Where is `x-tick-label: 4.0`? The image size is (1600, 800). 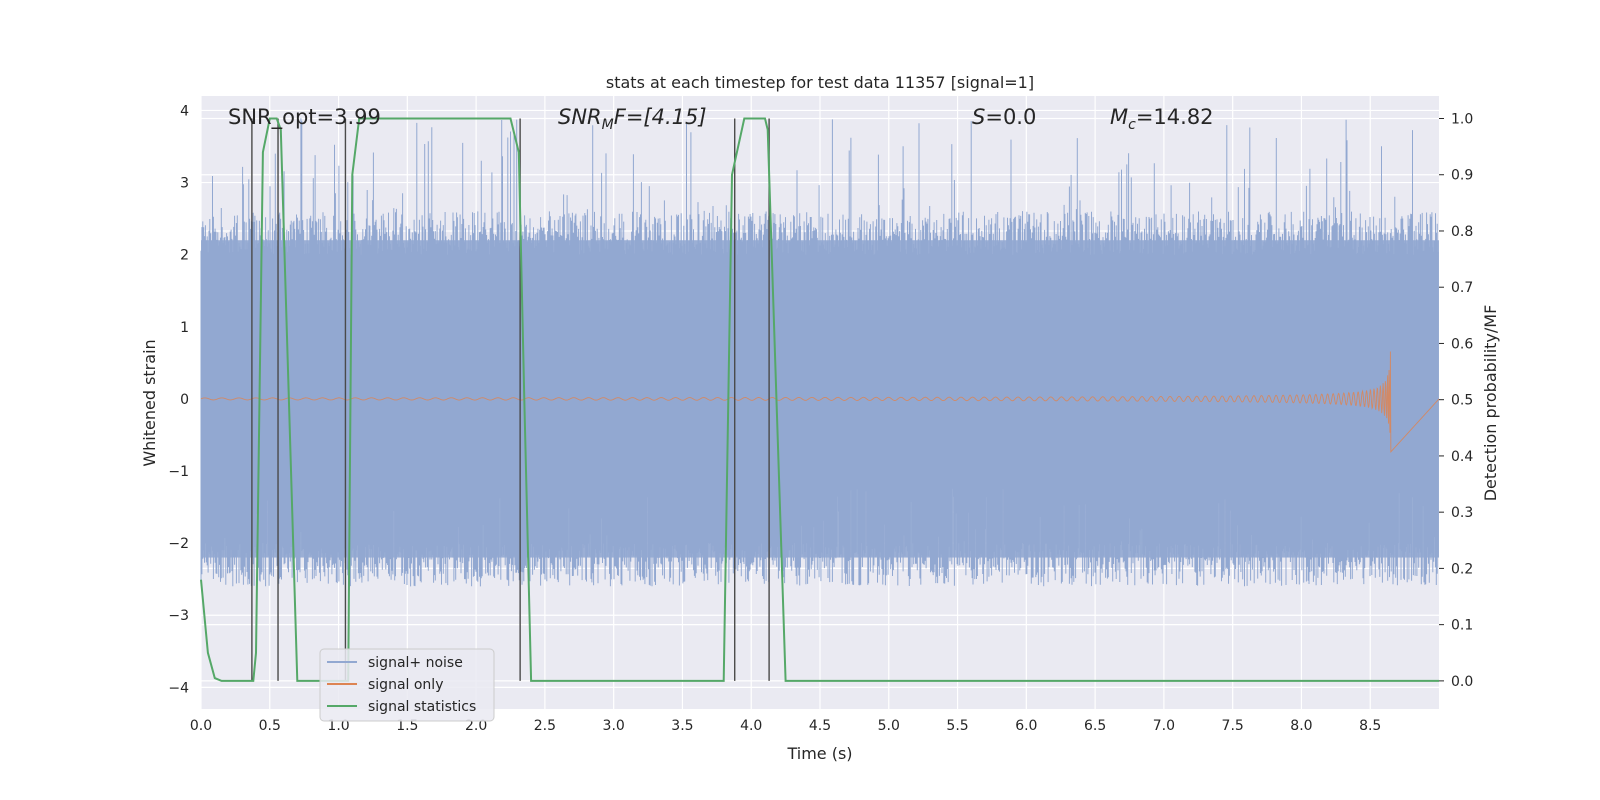 x-tick-label: 4.0 is located at coordinates (751, 726).